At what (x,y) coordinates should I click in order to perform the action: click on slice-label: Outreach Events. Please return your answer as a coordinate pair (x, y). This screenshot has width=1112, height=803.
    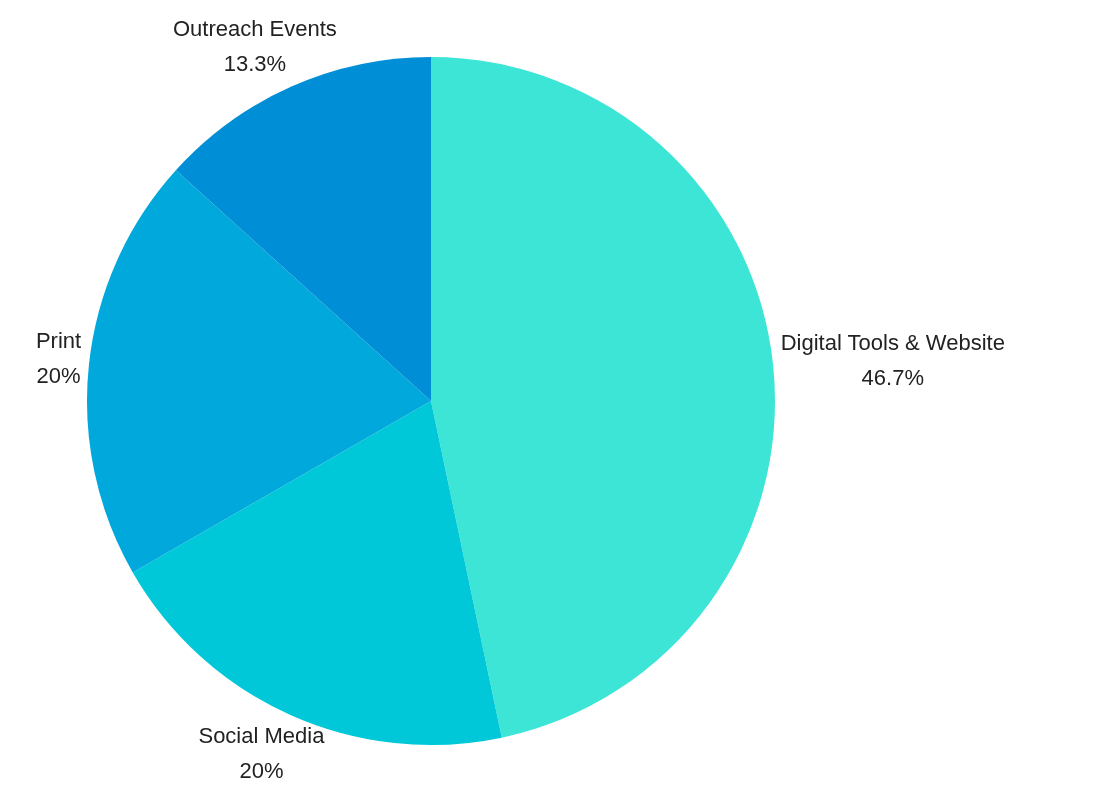
    Looking at the image, I should click on (254, 28).